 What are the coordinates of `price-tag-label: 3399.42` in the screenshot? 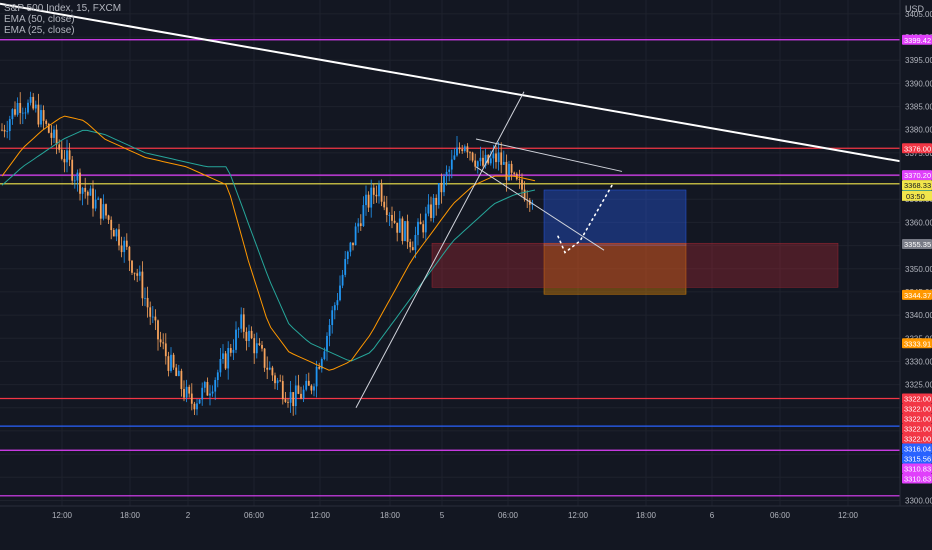 It's located at (917, 40).